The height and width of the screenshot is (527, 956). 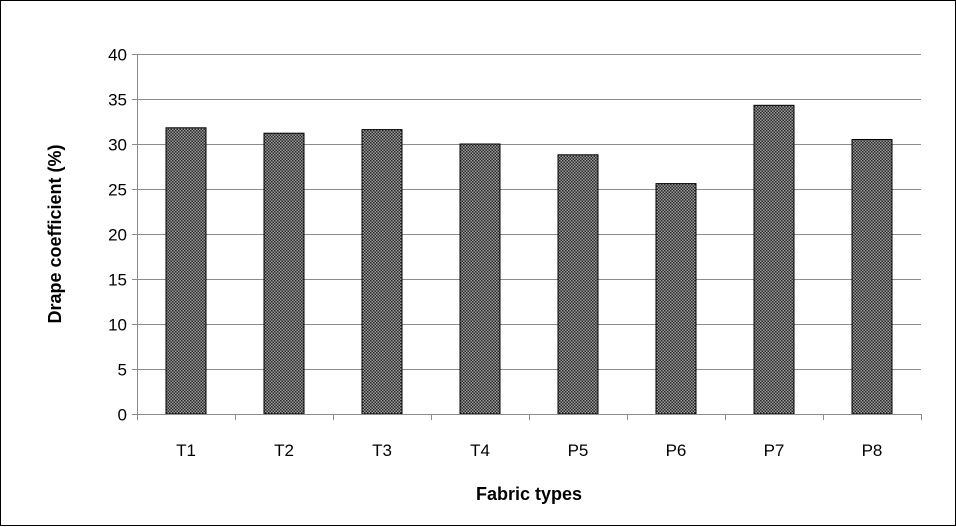 What do you see at coordinates (117, 190) in the screenshot?
I see `y-tick-label-25: 25` at bounding box center [117, 190].